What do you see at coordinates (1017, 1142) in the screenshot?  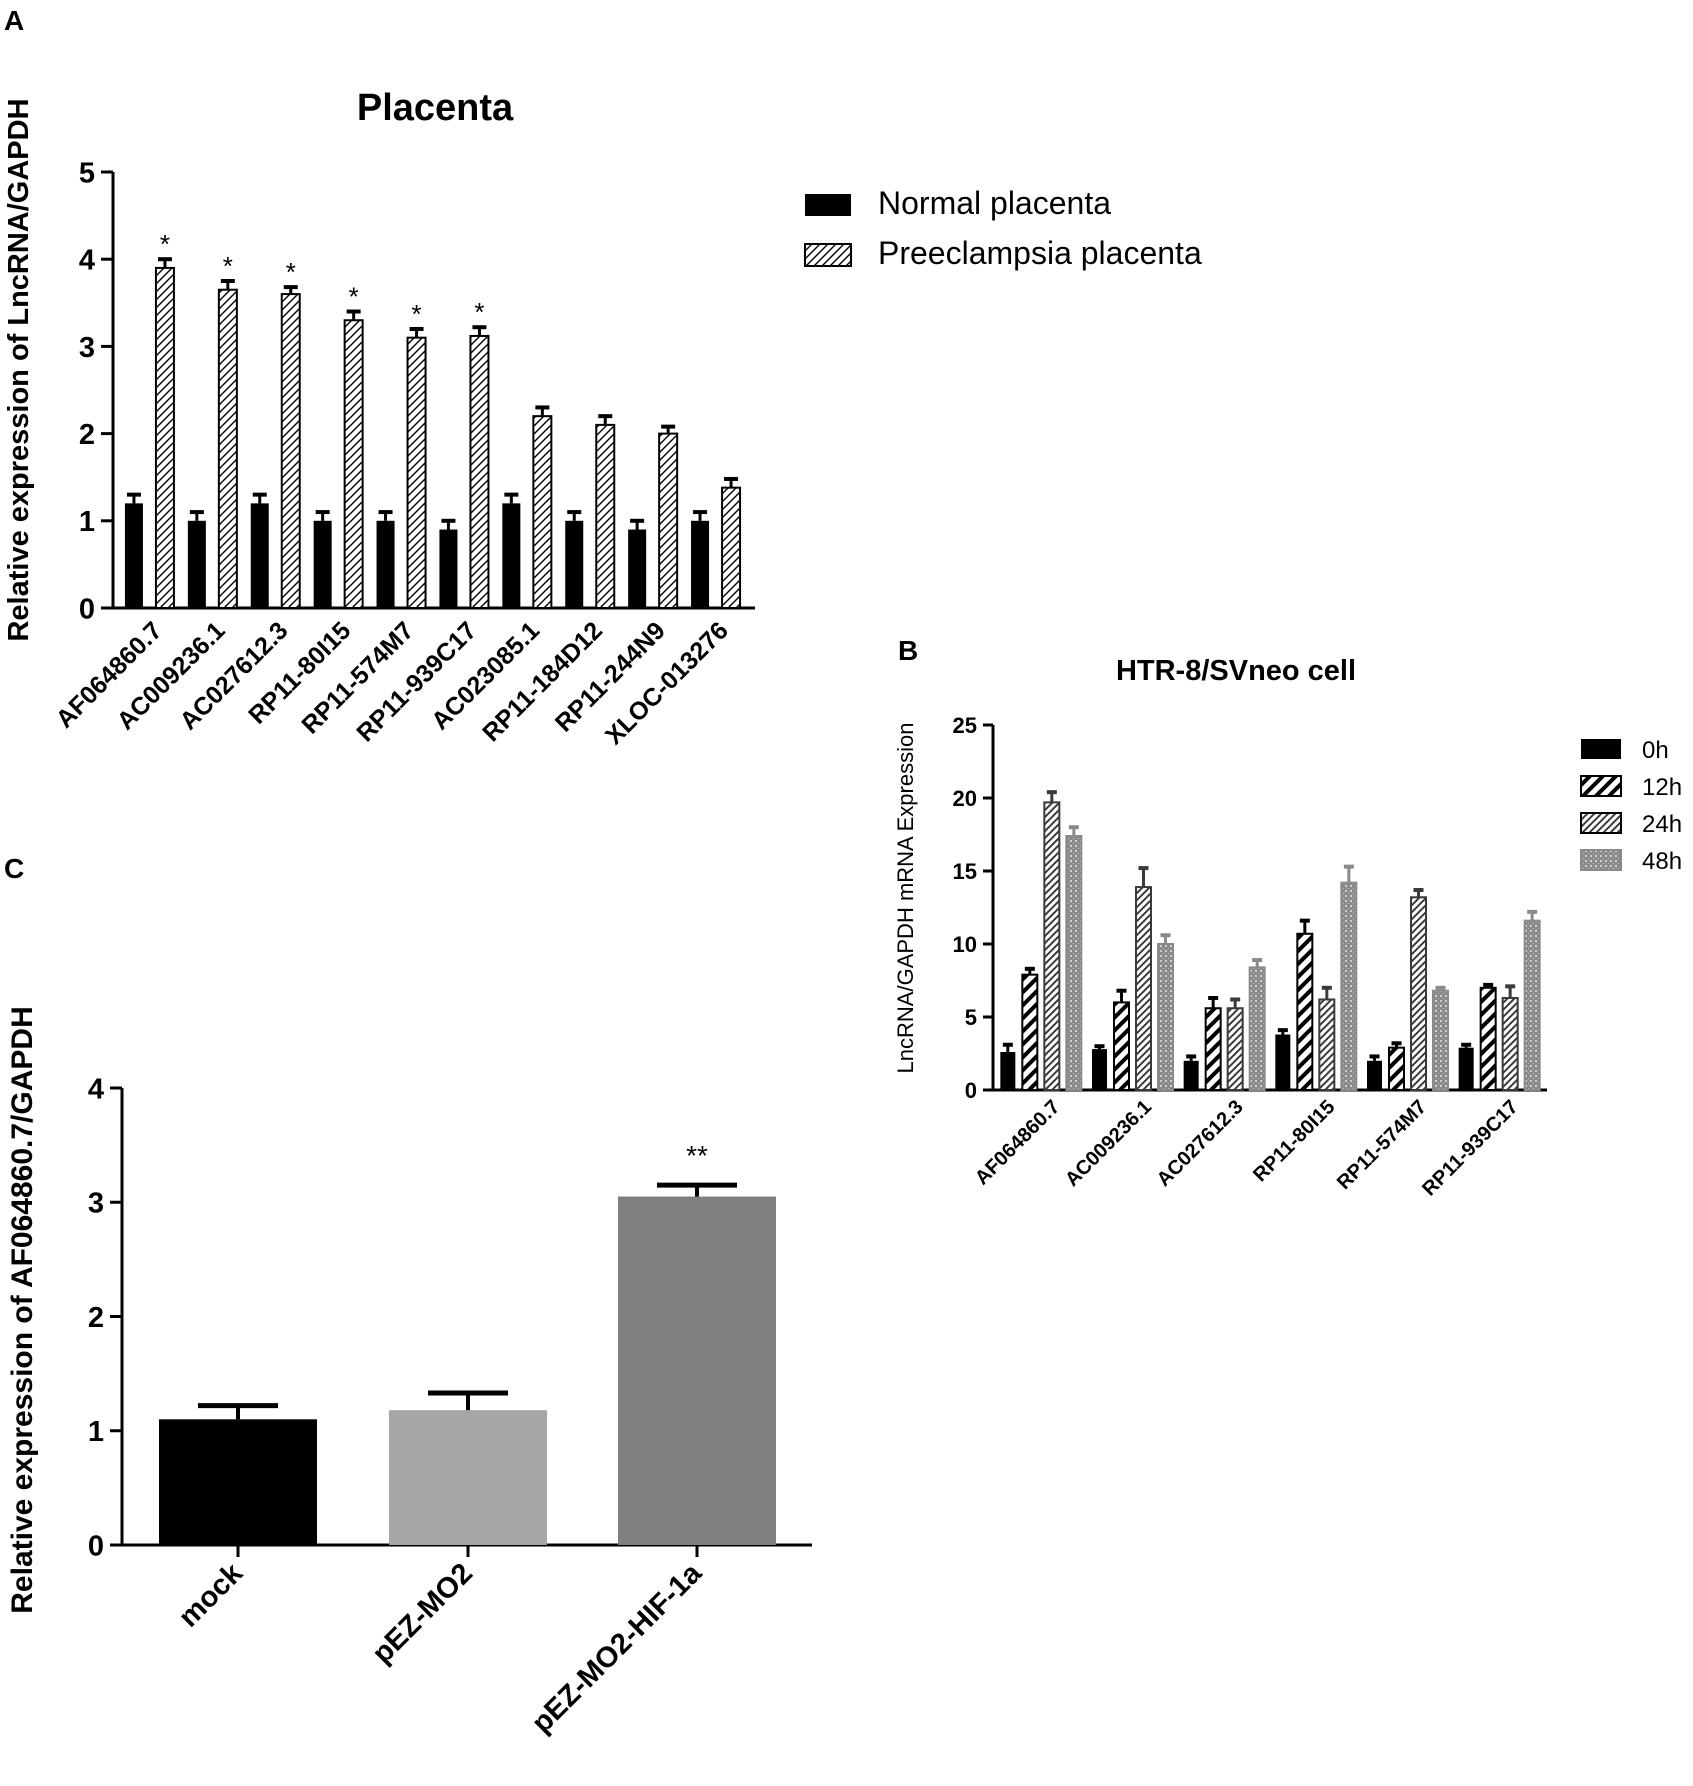 I see `panel-b-x-tick-label: AF064860.7` at bounding box center [1017, 1142].